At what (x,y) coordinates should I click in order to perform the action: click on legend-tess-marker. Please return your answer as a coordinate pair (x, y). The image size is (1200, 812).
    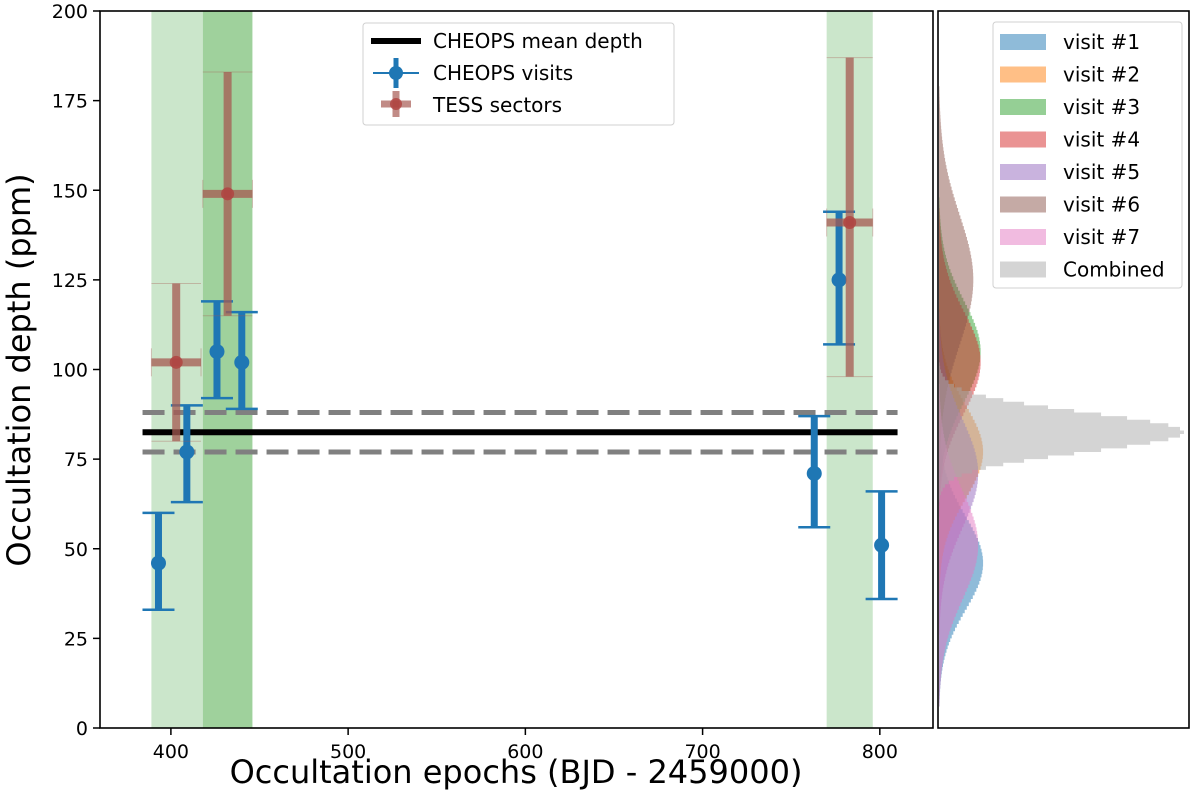
    Looking at the image, I should click on (396, 104).